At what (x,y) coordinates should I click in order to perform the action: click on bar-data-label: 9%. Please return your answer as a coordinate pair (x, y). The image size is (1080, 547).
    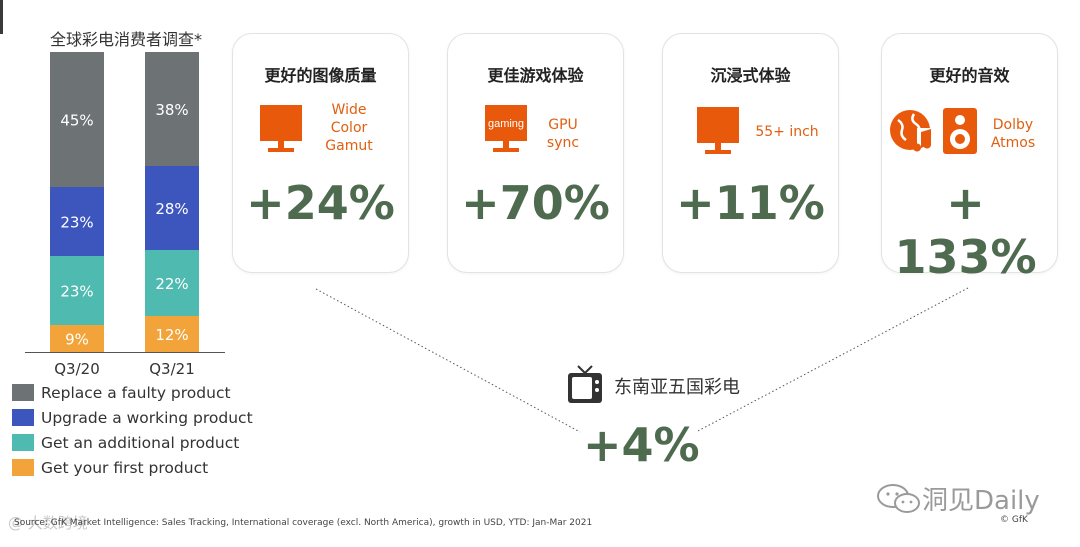
    Looking at the image, I should click on (77, 340).